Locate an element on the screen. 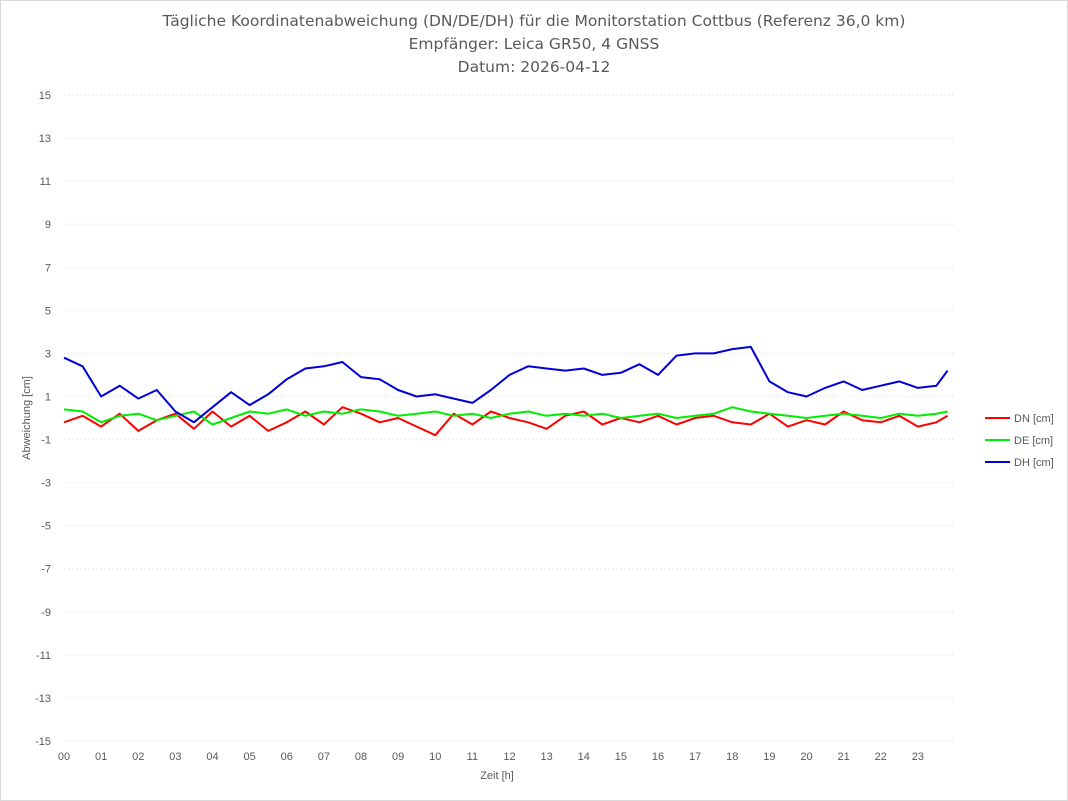  x-tick-label: 10 is located at coordinates (435, 757).